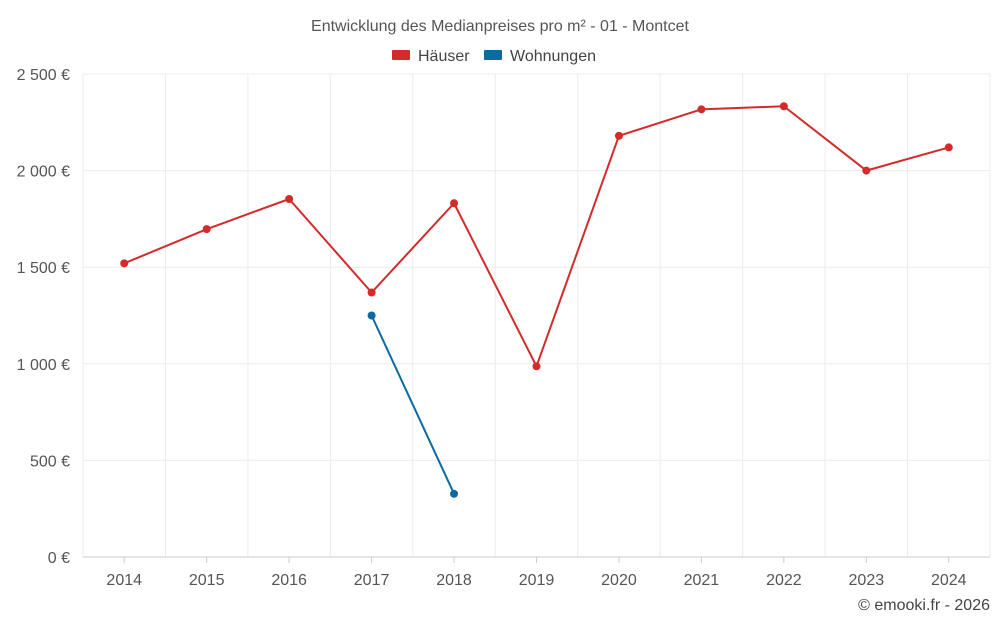 This screenshot has width=1000, height=625. Describe the element at coordinates (43, 75) in the screenshot. I see `y-tick-label: 2 500 €` at that location.